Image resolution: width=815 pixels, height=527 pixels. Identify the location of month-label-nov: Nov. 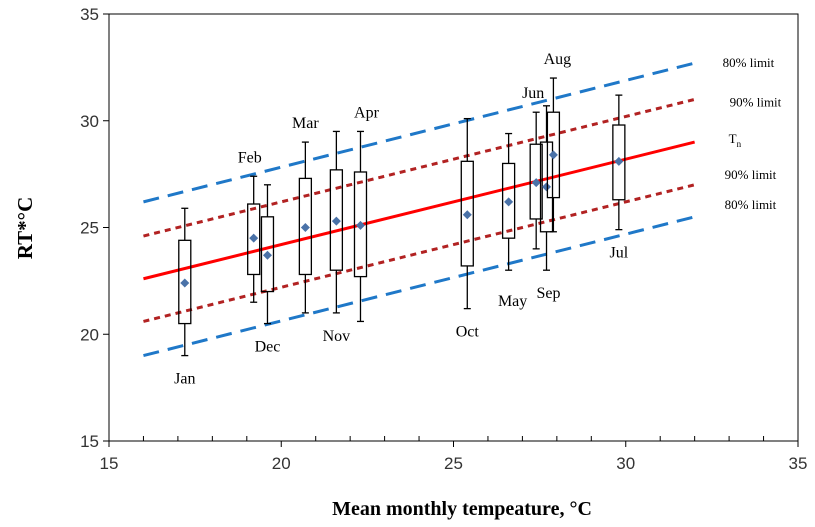
(337, 336).